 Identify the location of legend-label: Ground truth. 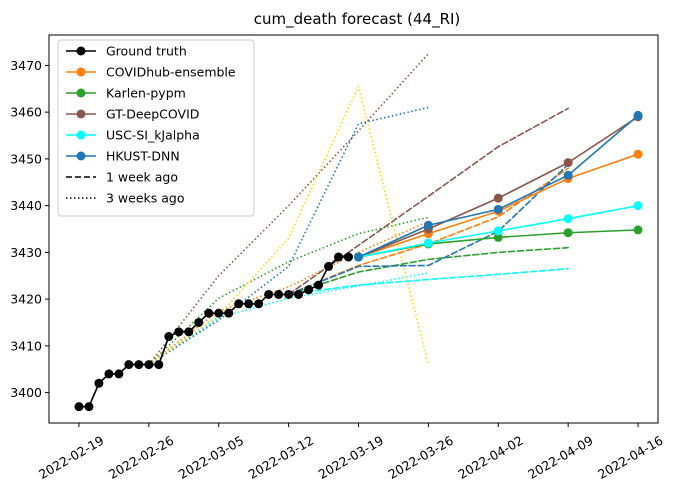
(146, 51).